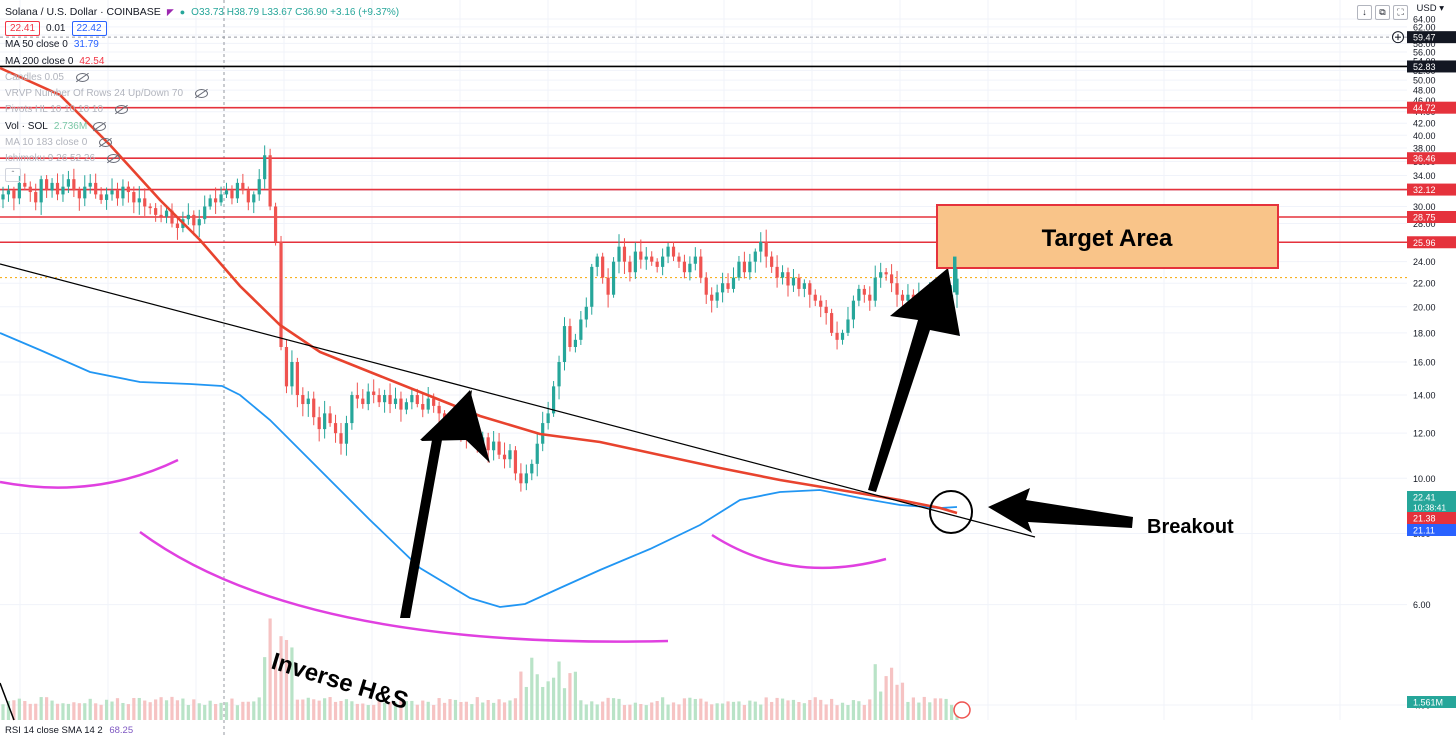 This screenshot has height=740, width=1456. I want to click on price-tag-label: 22.41, so click(1424, 498).